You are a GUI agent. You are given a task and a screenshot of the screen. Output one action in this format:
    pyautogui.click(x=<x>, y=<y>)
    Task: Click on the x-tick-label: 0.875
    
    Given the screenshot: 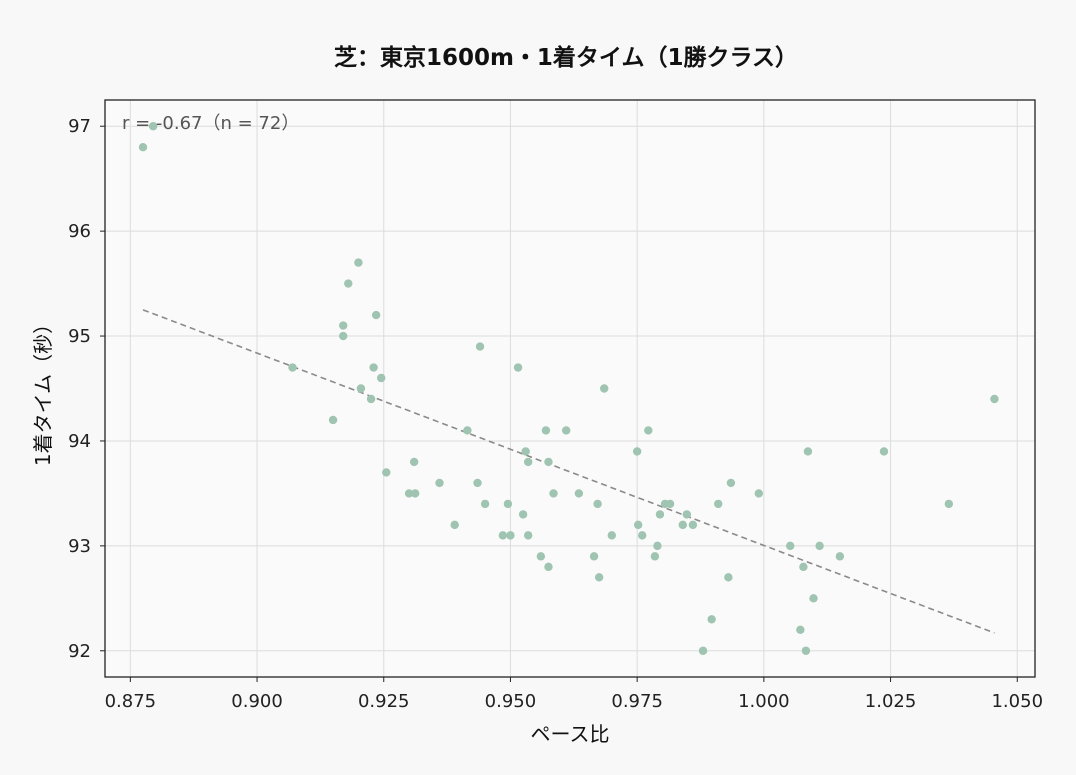 What is the action you would take?
    pyautogui.click(x=131, y=701)
    